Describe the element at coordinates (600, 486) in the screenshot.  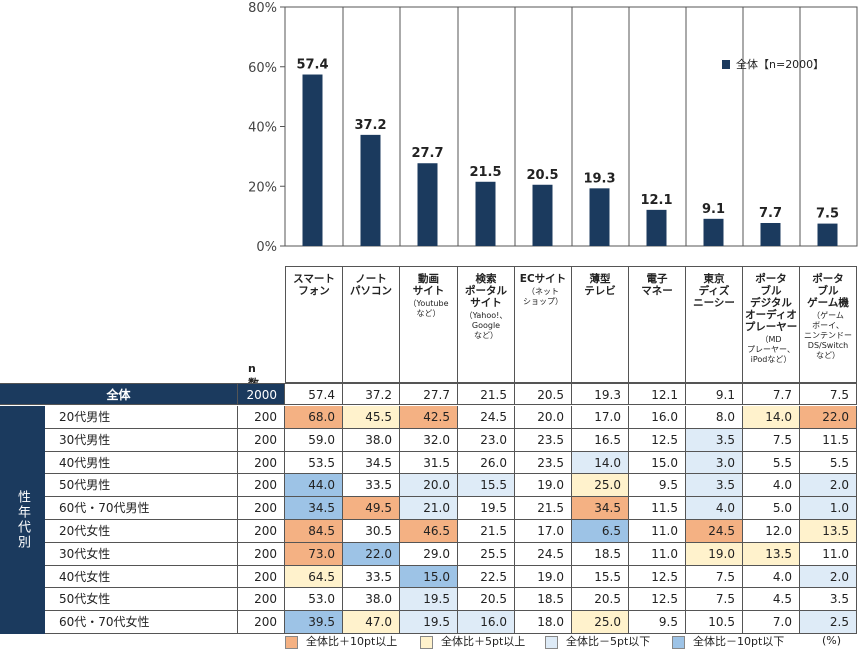
I see `table-cell: 25.0` at that location.